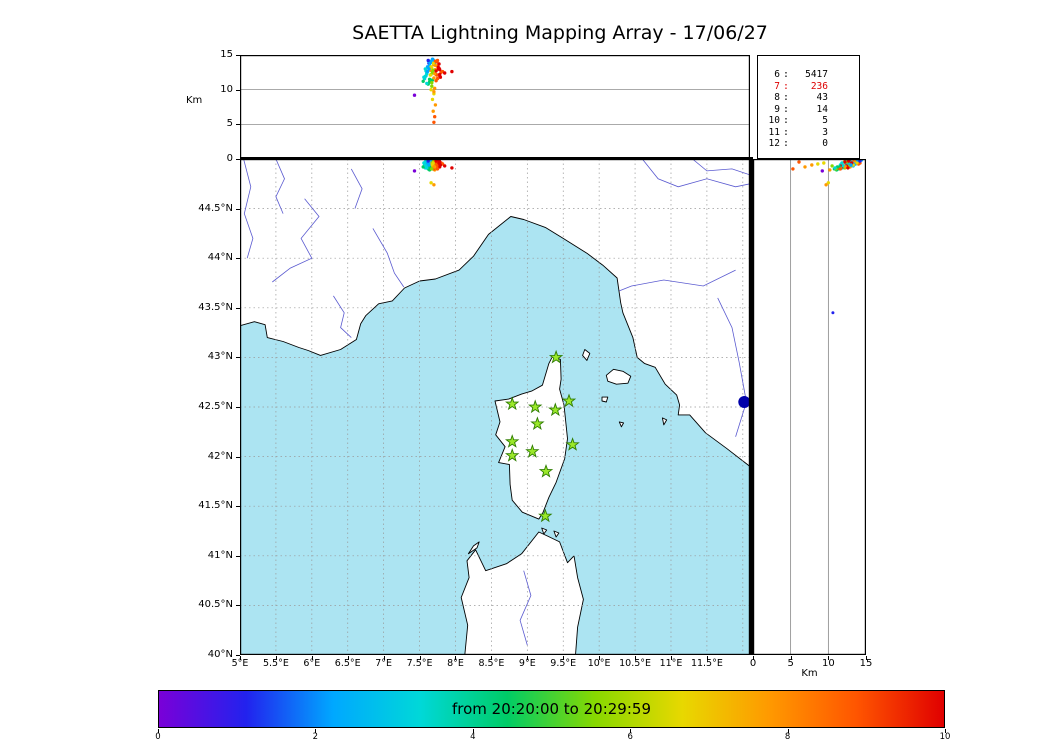  Describe the element at coordinates (215, 506) in the screenshot. I see `tick-label: 41.5°N` at that location.